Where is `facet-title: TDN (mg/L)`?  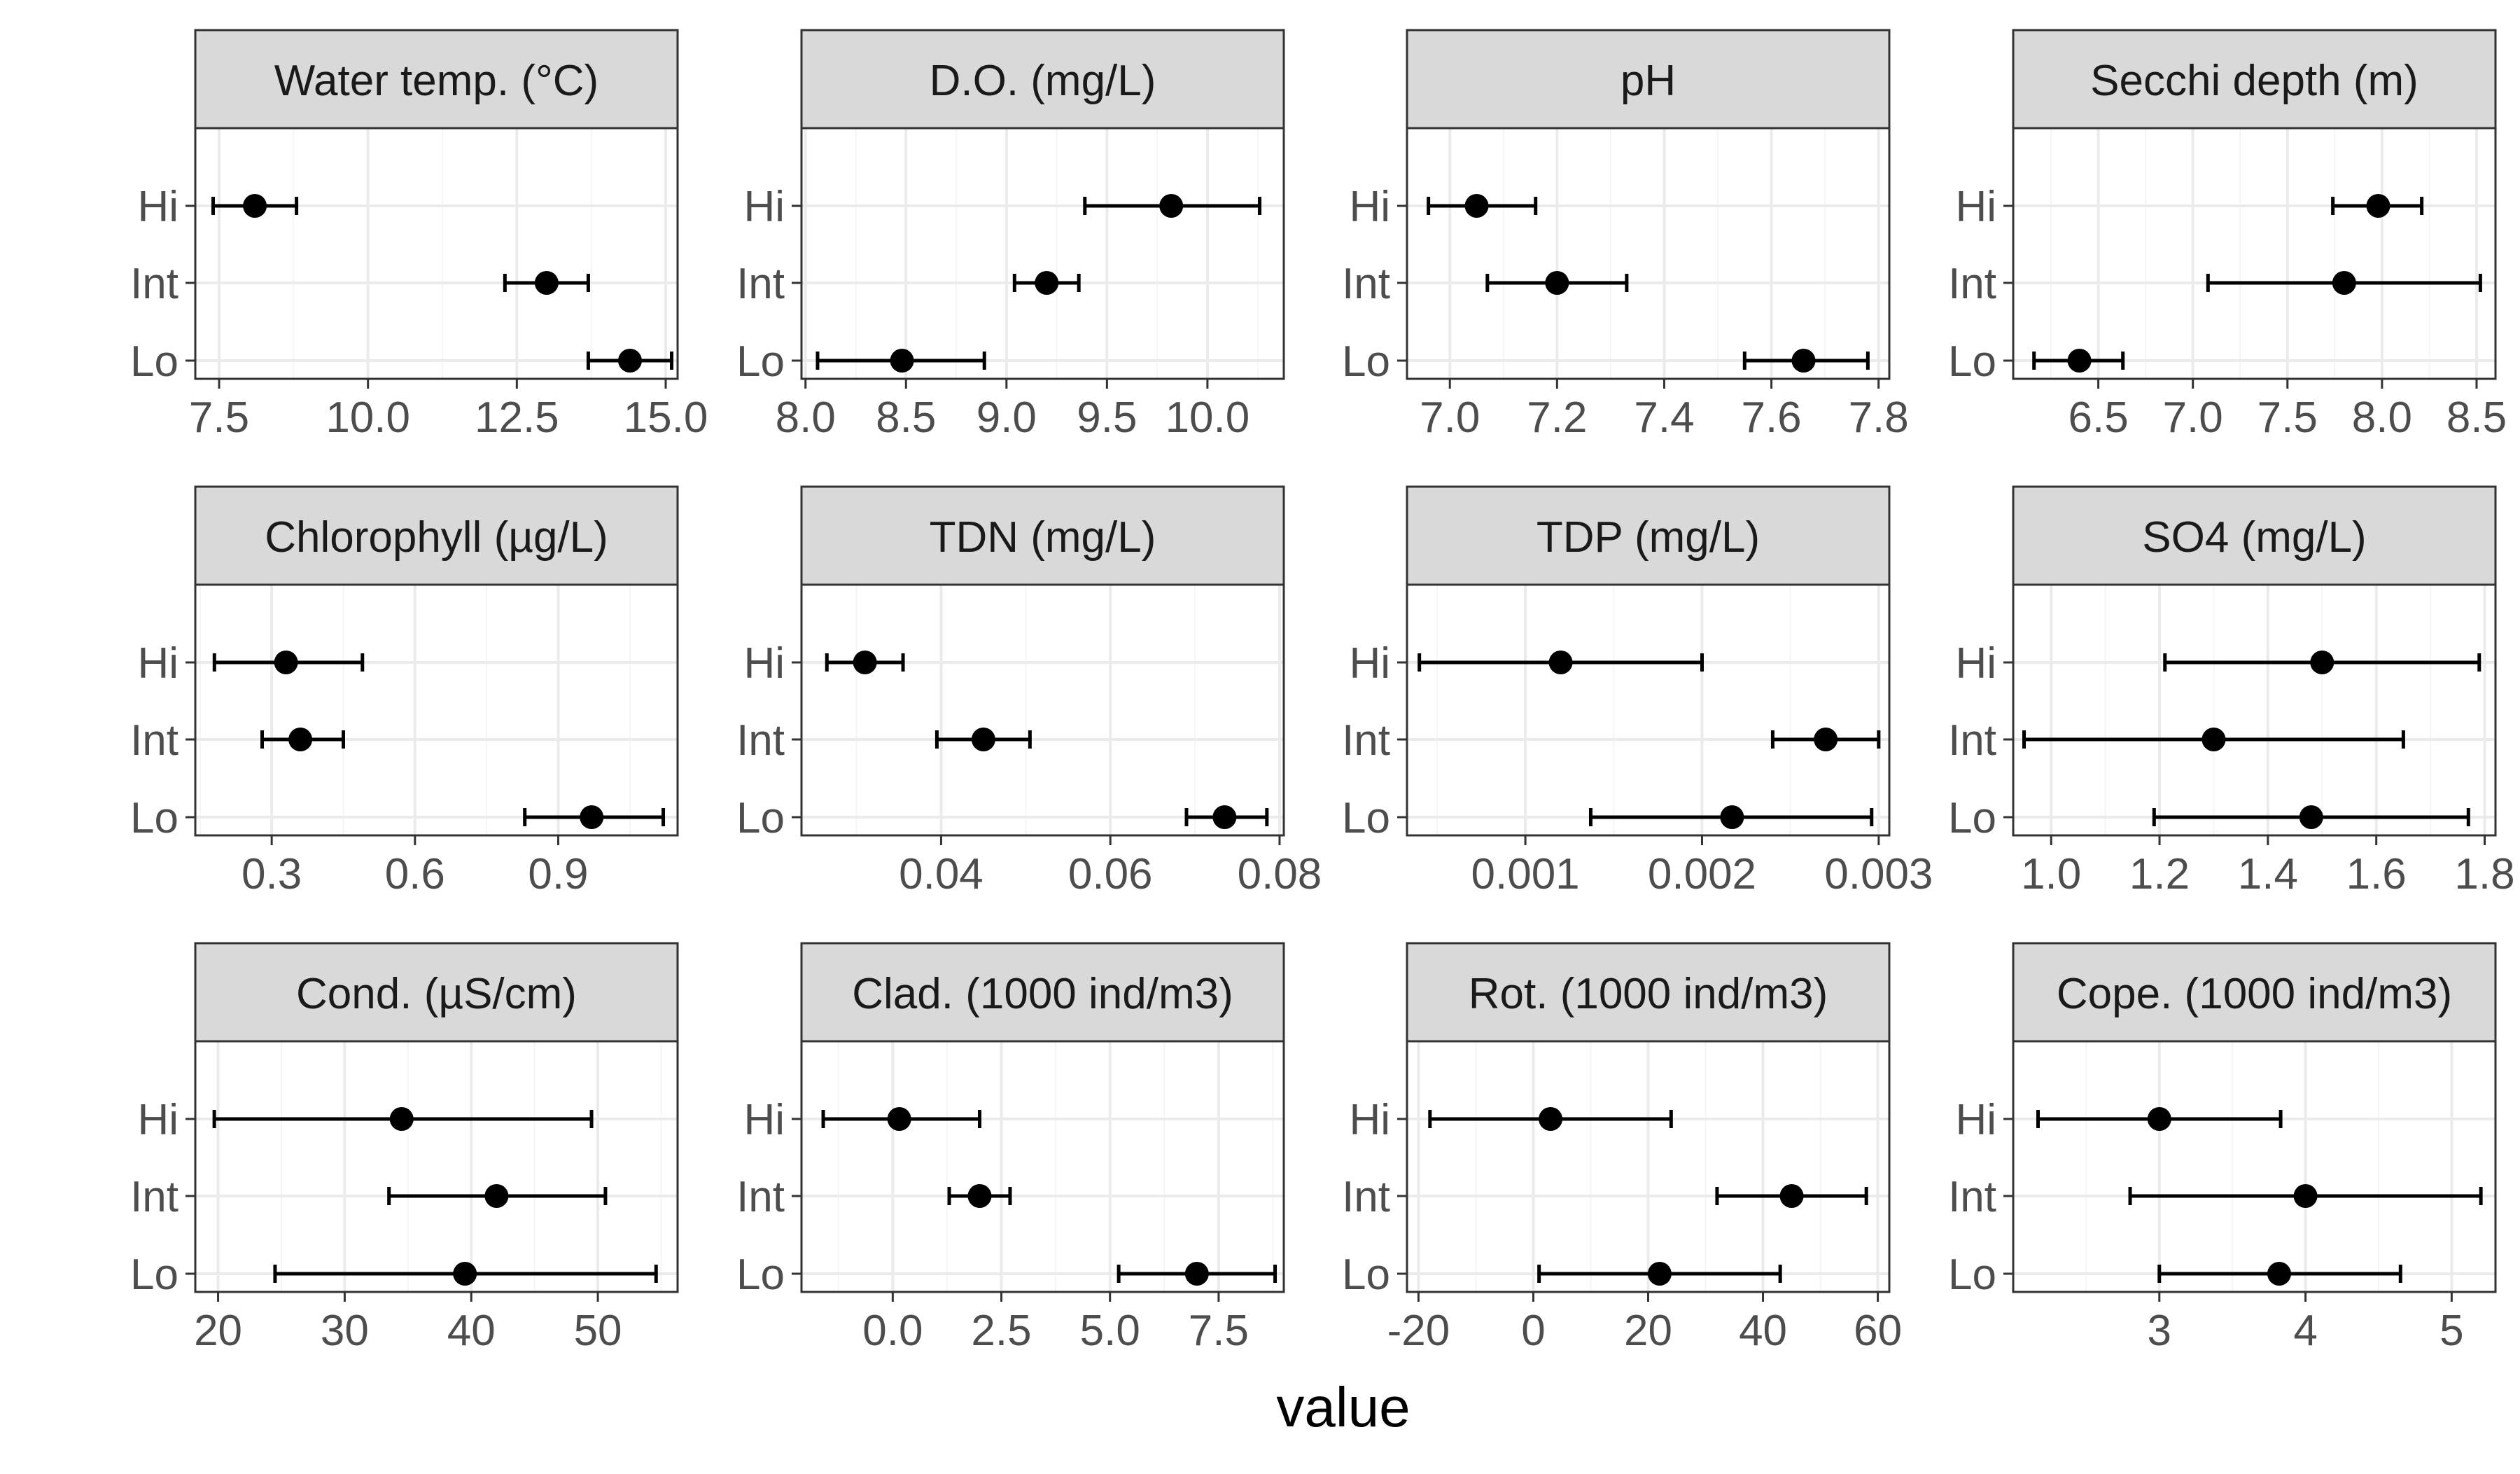
facet-title: TDN (mg/L) is located at coordinates (1043, 538).